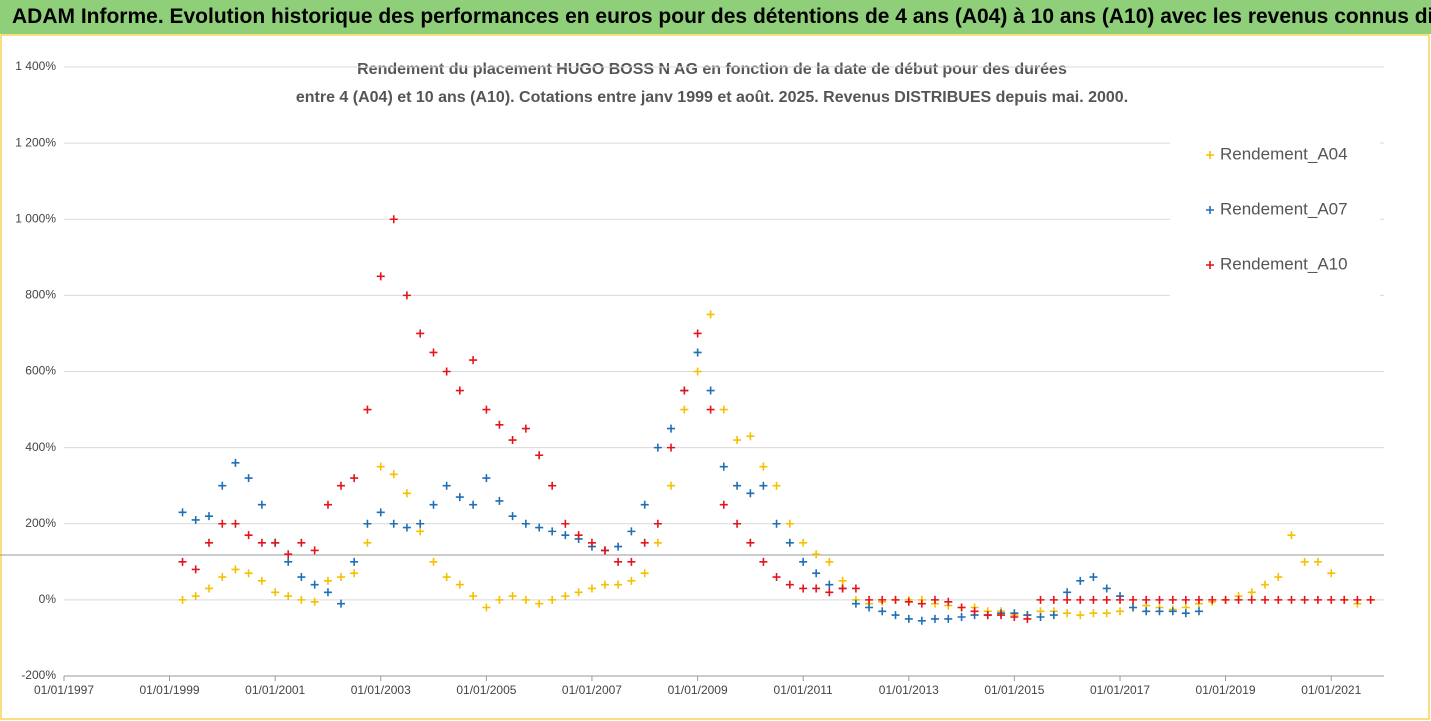  What do you see at coordinates (381, 690) in the screenshot?
I see `x-tick-label: 01/01/2003` at bounding box center [381, 690].